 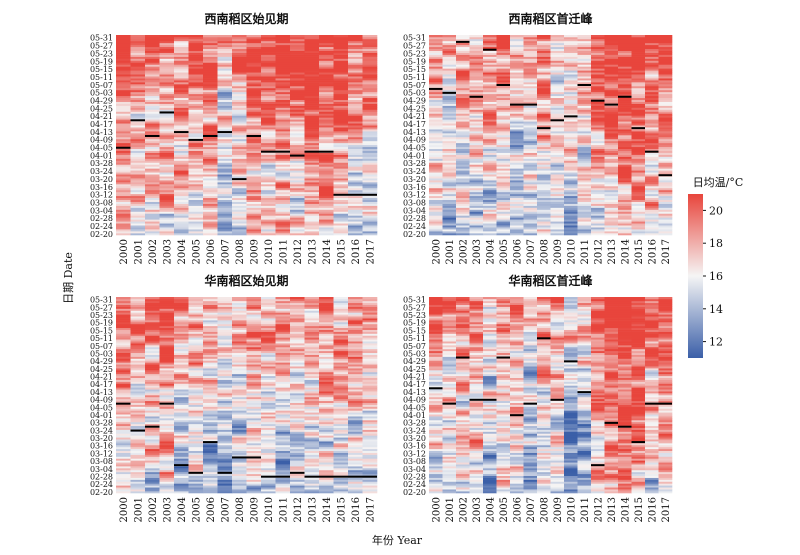 I want to click on x-tick-label: 2011, so click(x=585, y=251).